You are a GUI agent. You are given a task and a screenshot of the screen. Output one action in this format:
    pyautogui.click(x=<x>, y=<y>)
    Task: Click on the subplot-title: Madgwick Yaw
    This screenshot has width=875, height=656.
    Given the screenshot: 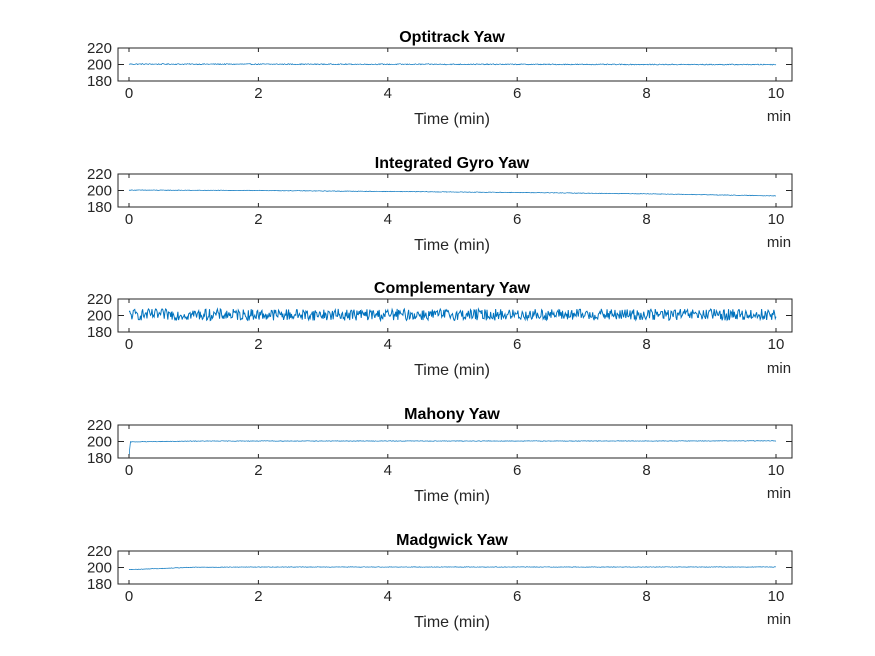 What is the action you would take?
    pyautogui.click(x=452, y=540)
    